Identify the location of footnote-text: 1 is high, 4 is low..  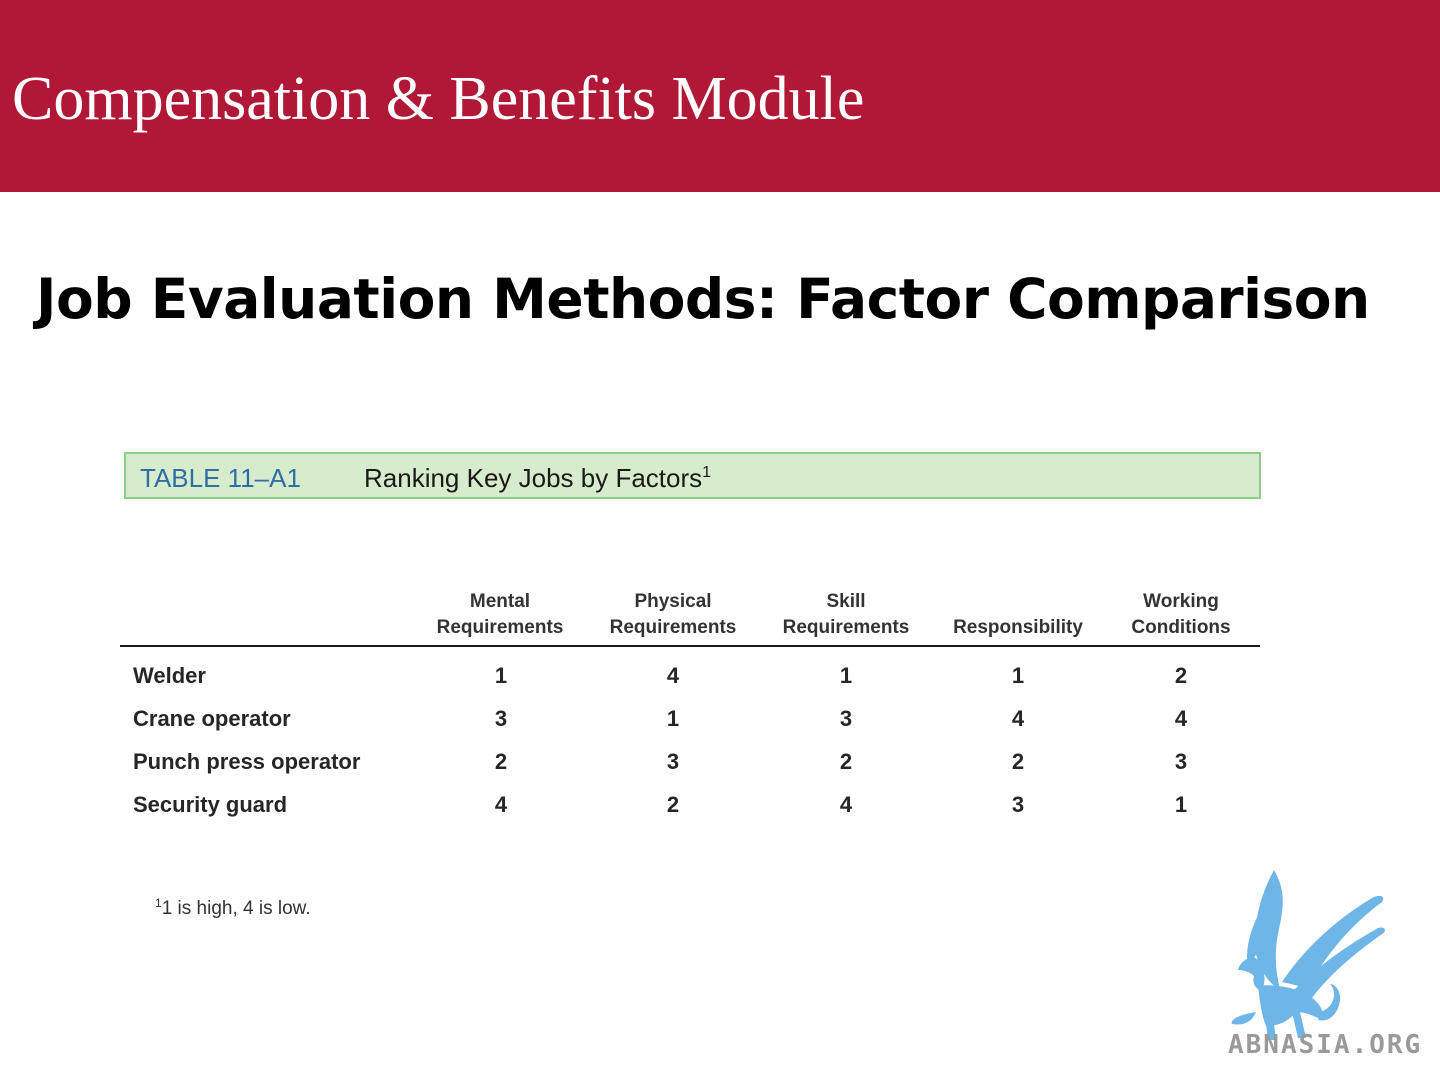
(236, 908).